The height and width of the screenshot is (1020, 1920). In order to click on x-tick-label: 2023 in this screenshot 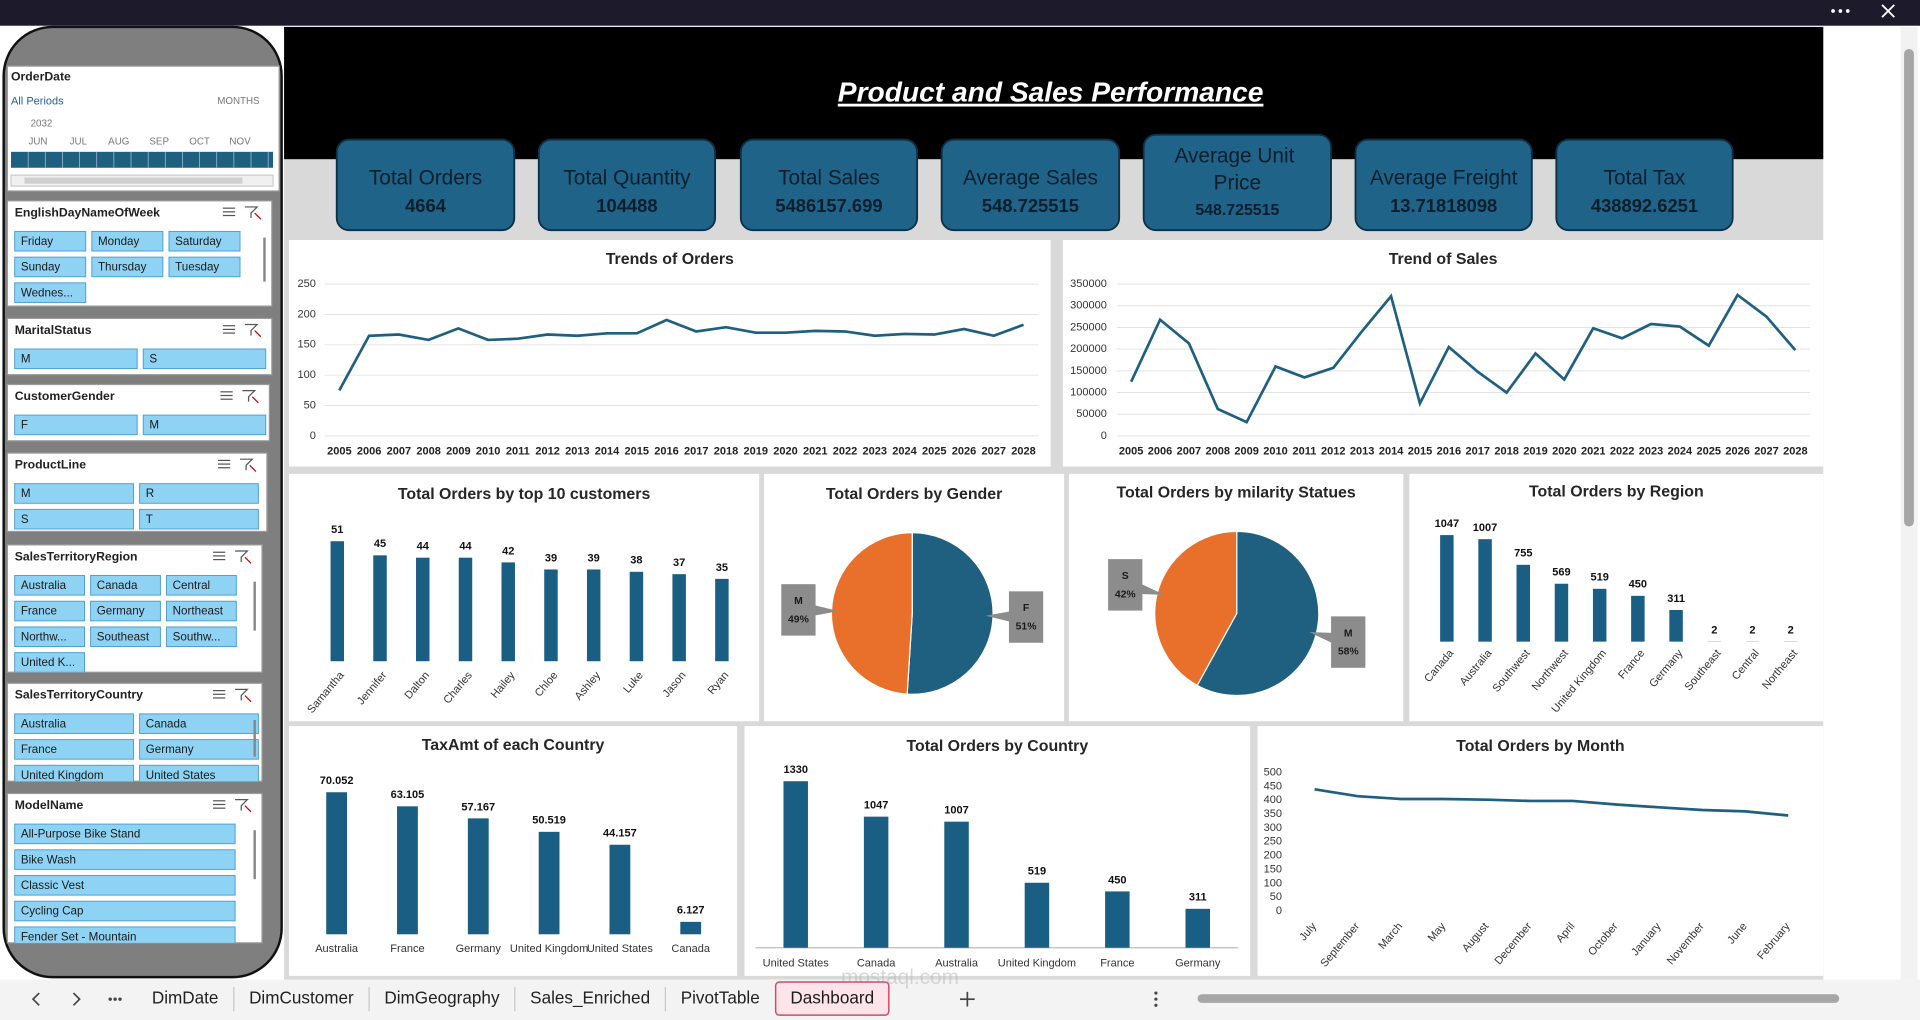, I will do `click(1651, 452)`.